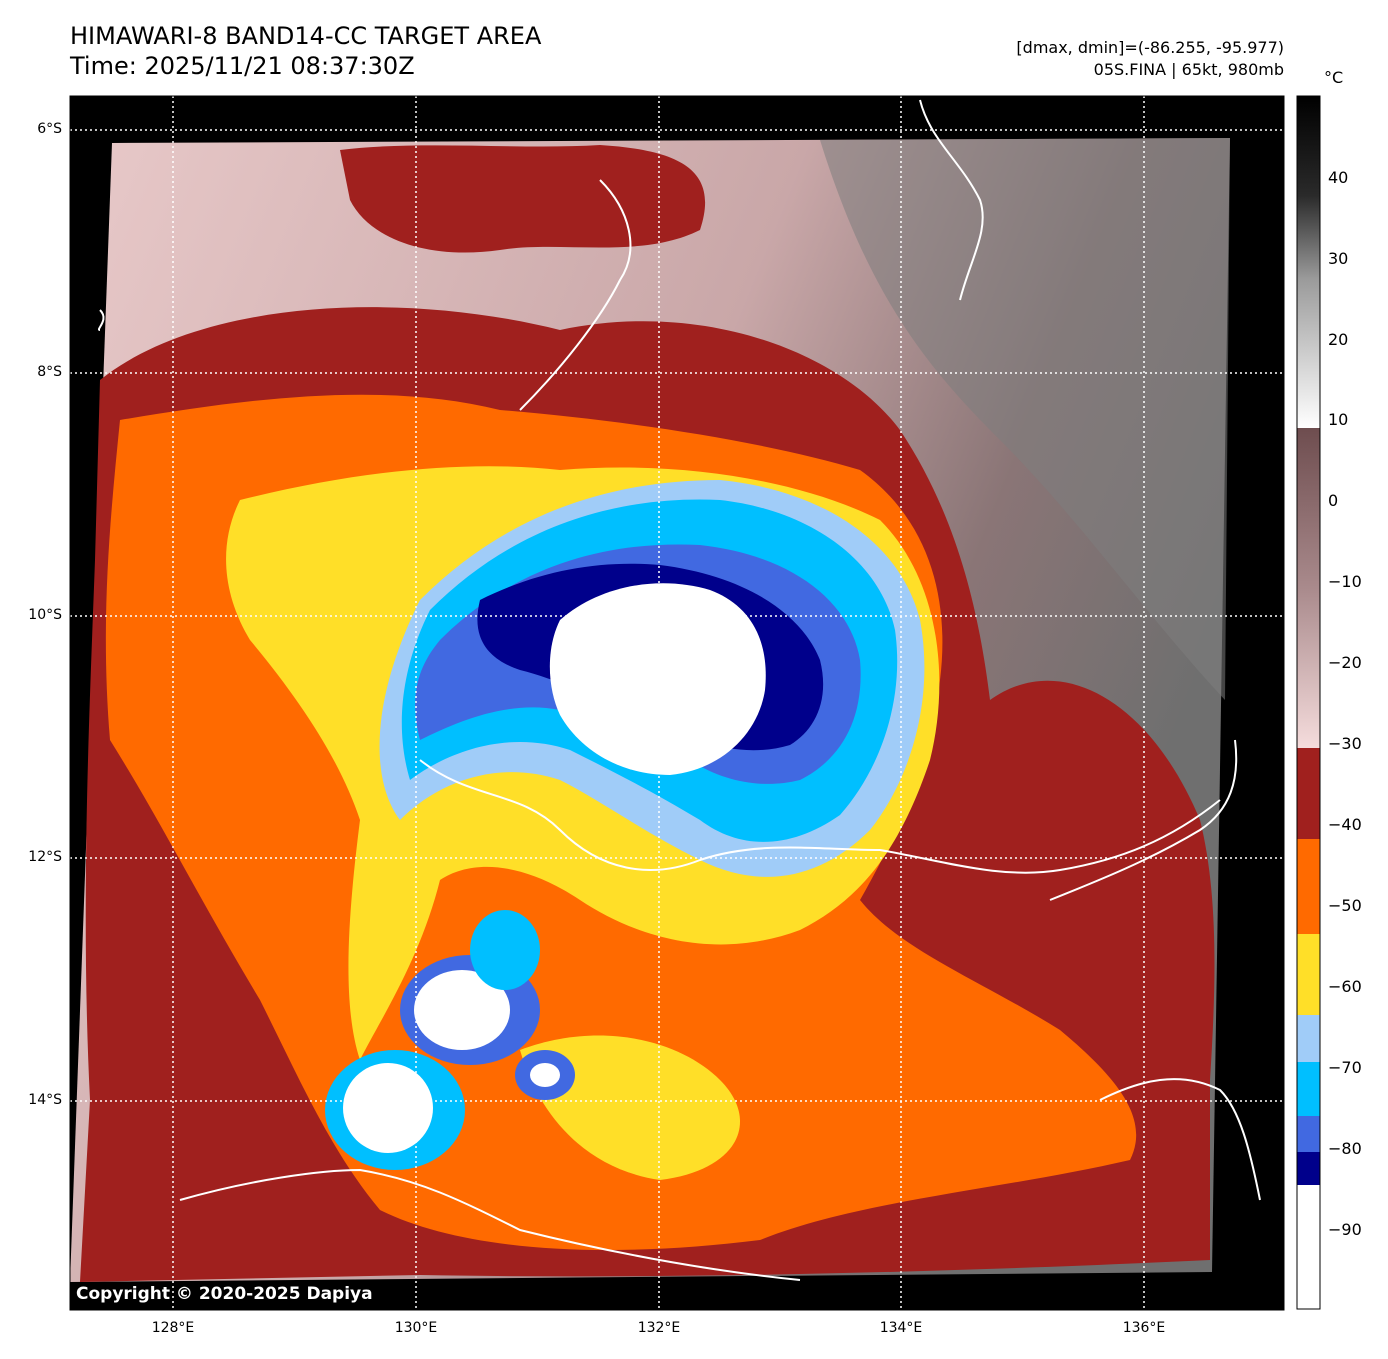 This screenshot has width=1388, height=1359. Describe the element at coordinates (416, 1328) in the screenshot. I see `lon-tick-label: 130°E` at that location.